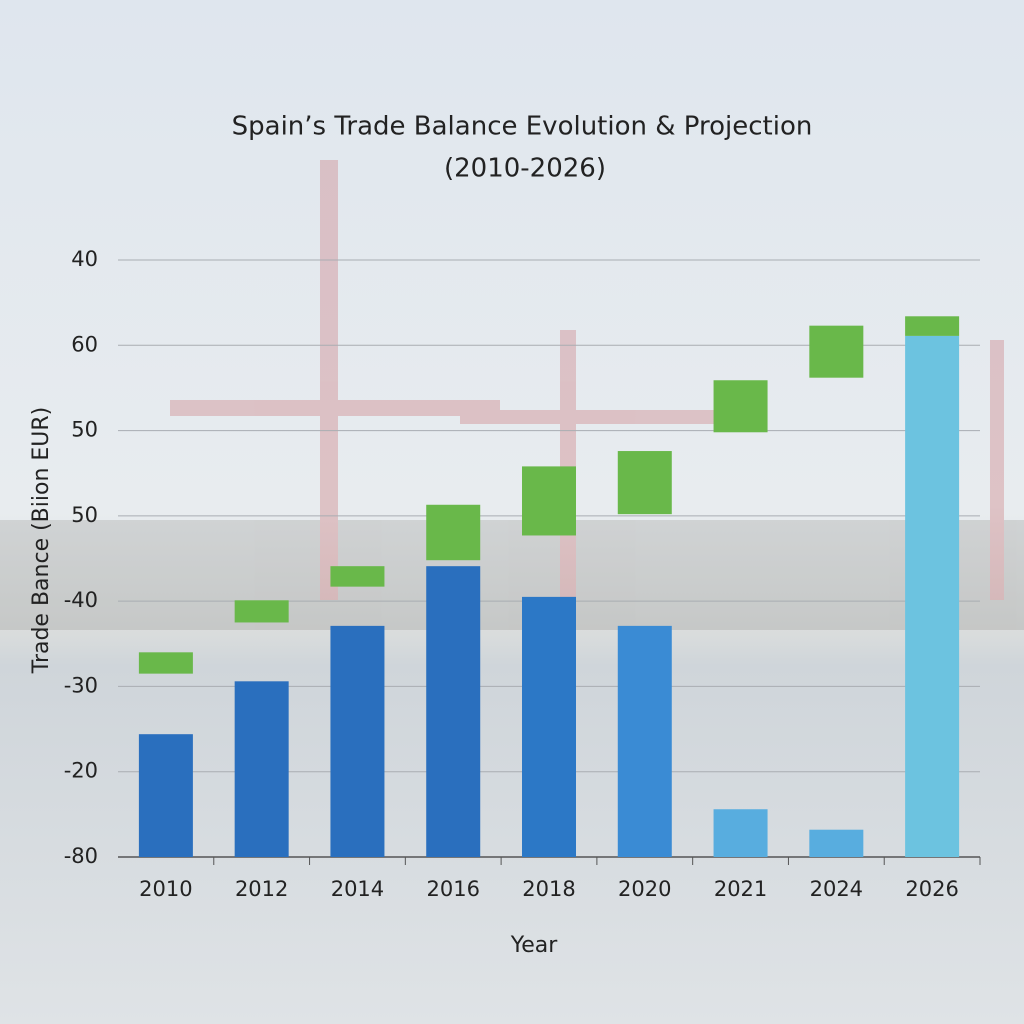 Image resolution: width=1024 pixels, height=1024 pixels. Describe the element at coordinates (644, 889) in the screenshot. I see `x-tick-label: 2020` at that location.